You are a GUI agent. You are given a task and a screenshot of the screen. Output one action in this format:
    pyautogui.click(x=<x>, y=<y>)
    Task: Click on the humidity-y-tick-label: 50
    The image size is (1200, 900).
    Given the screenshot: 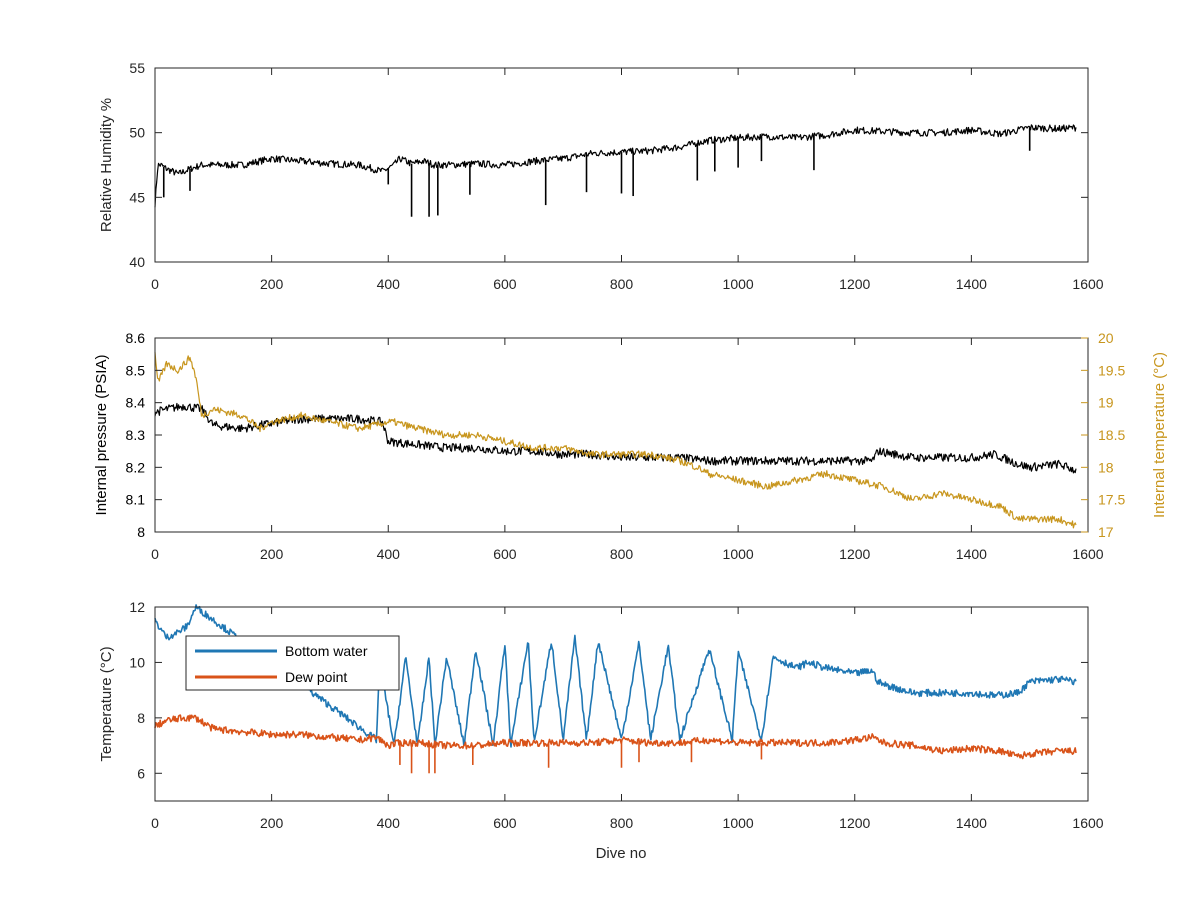 What is the action you would take?
    pyautogui.click(x=137, y=133)
    